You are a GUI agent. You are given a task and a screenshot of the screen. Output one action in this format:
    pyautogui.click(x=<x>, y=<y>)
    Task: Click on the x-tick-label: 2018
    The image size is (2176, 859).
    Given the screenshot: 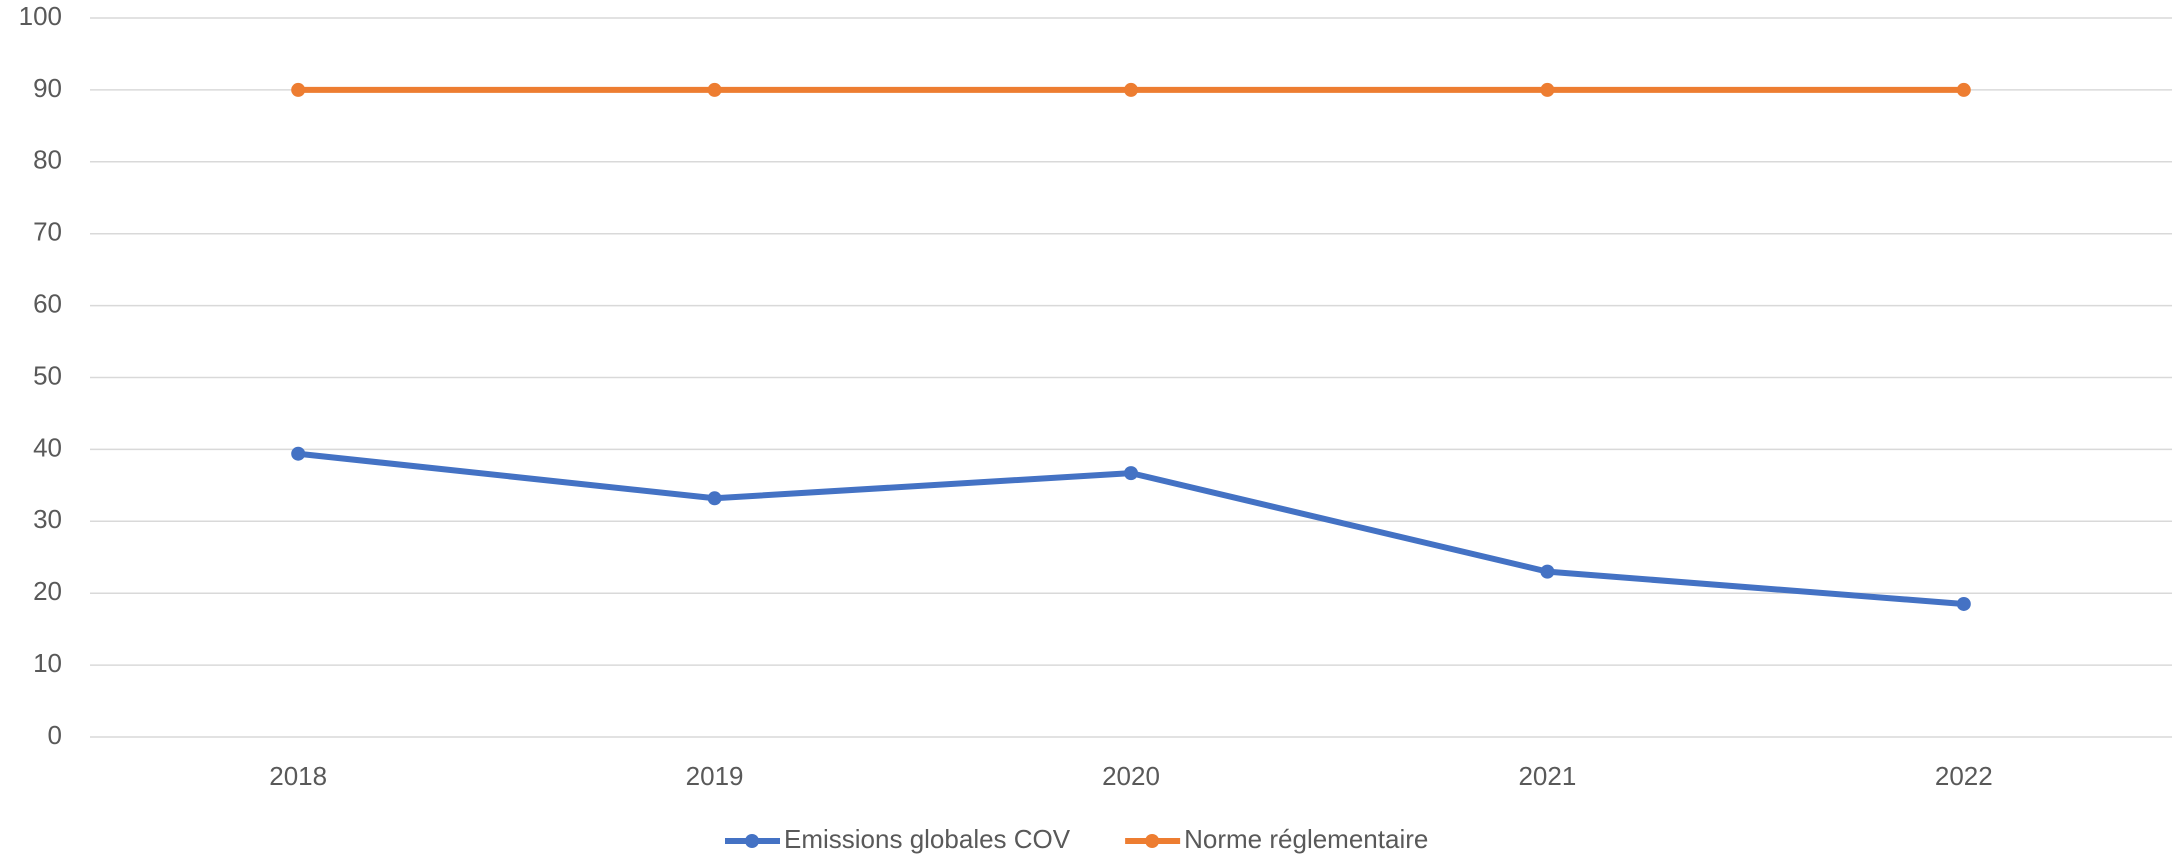 What is the action you would take?
    pyautogui.click(x=298, y=776)
    